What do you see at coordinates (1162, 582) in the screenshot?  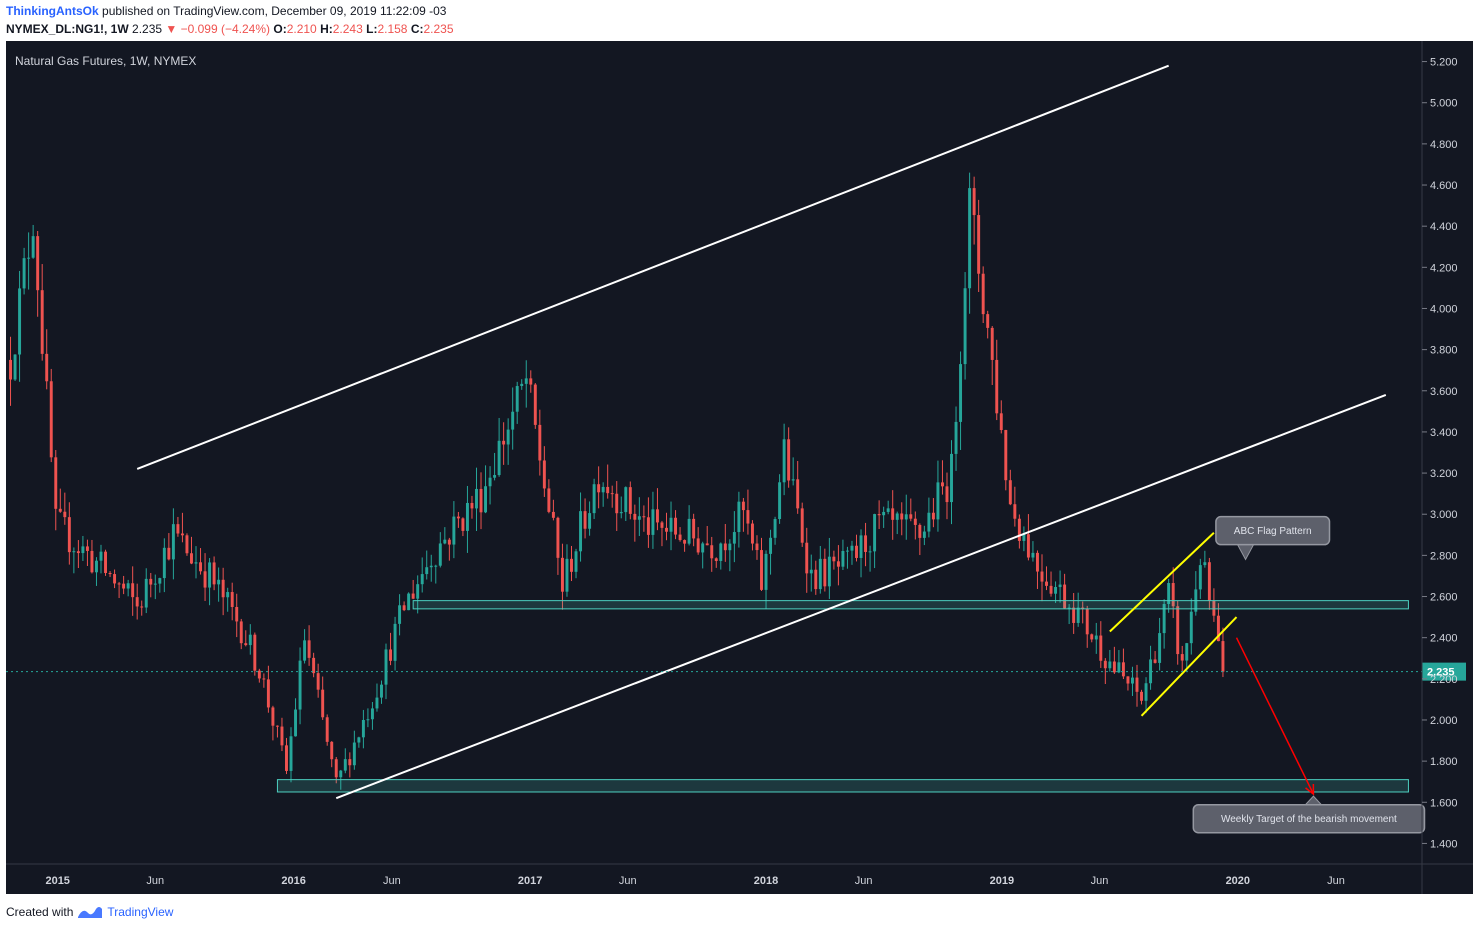 I see `flag-upper-line` at bounding box center [1162, 582].